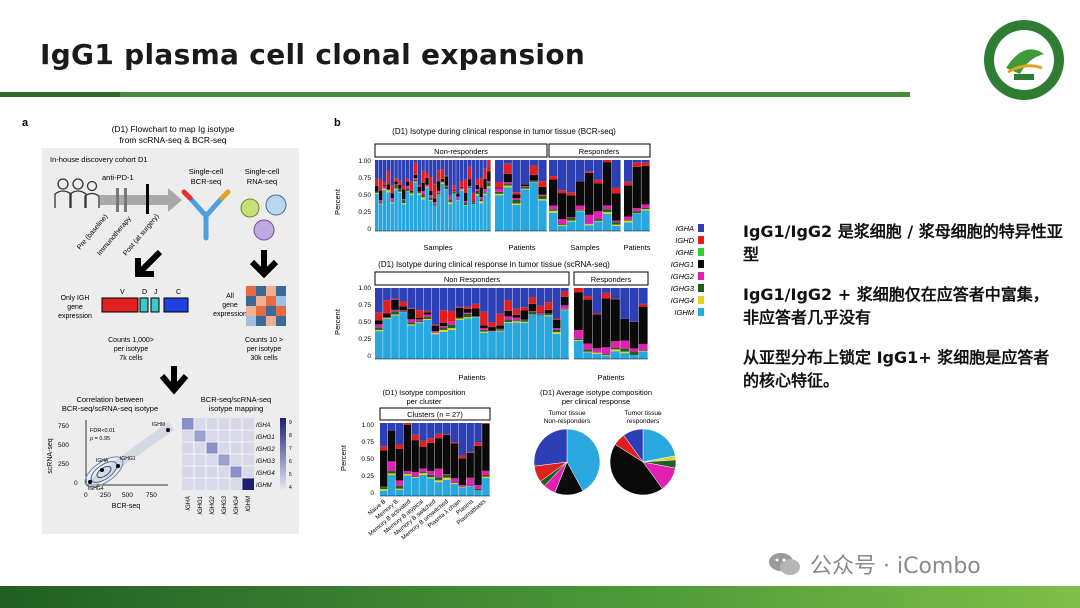  Describe the element at coordinates (588, 352) in the screenshot. I see `sc-r-bar-1-ighg4` at that location.